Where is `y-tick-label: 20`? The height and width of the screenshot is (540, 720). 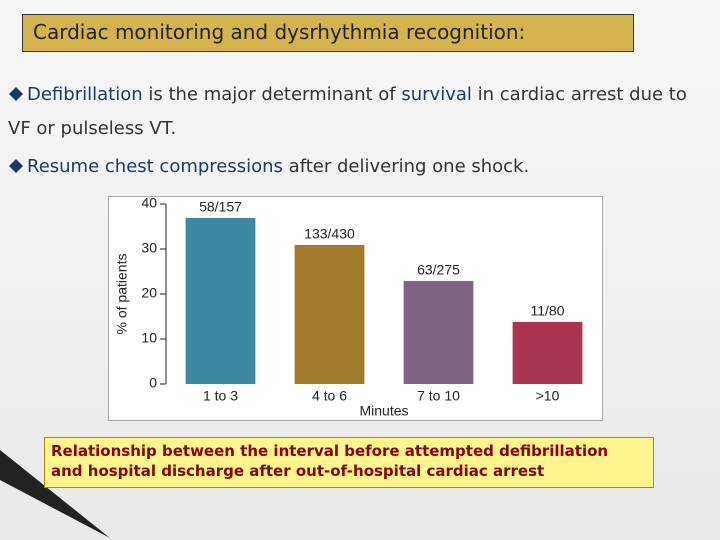
y-tick-label: 20 is located at coordinates (149, 293).